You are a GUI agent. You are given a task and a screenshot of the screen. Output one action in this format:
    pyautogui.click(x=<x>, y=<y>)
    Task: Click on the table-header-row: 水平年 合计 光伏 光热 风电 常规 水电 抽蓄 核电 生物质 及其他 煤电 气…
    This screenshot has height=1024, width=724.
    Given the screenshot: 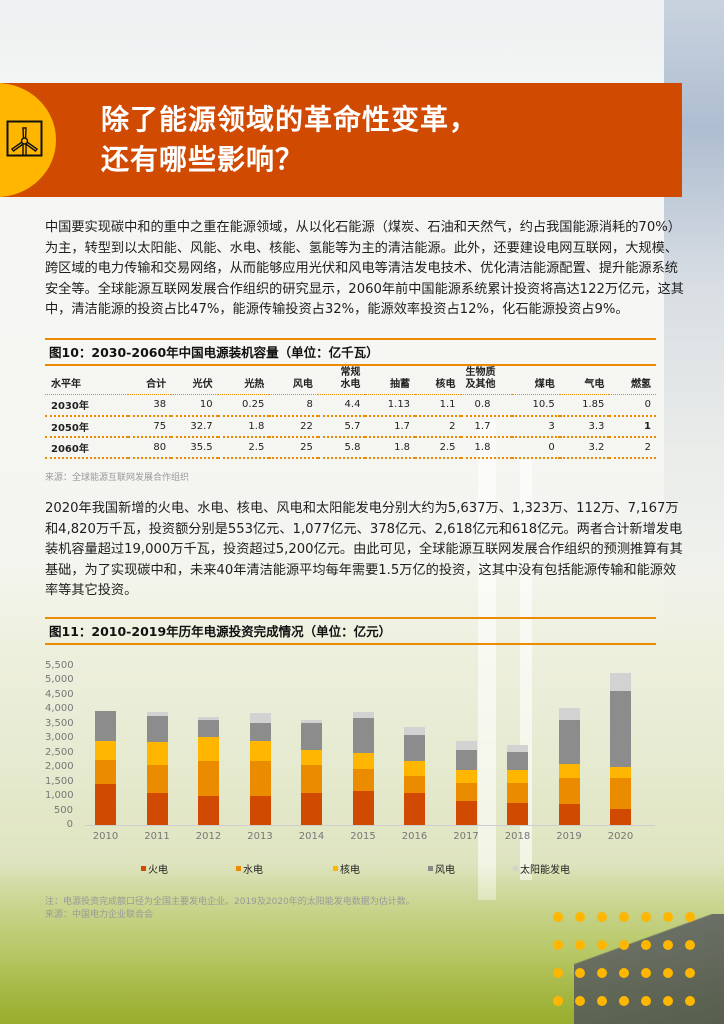 What is the action you would take?
    pyautogui.click(x=350, y=380)
    